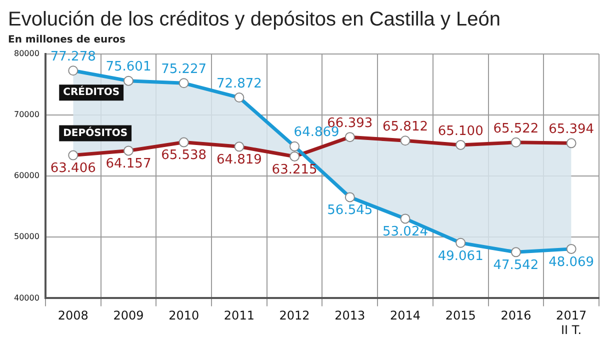  Describe the element at coordinates (73, 168) in the screenshot. I see `data-label: 63.406` at that location.